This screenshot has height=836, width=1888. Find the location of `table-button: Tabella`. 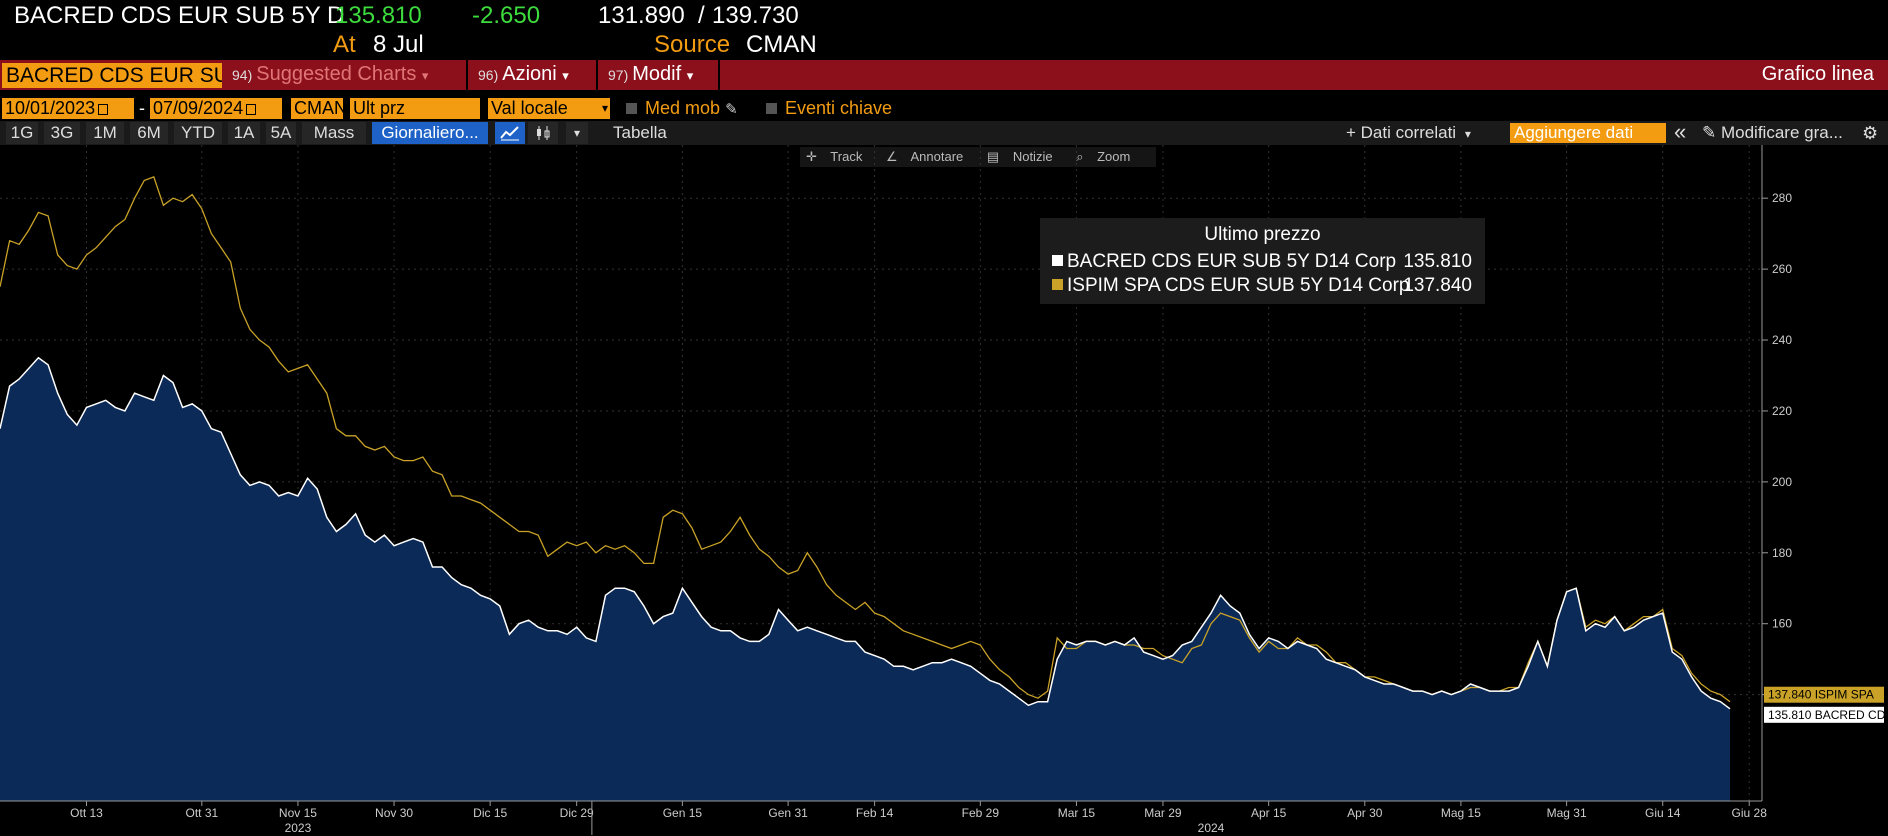

table-button: Tabella is located at coordinates (640, 132).